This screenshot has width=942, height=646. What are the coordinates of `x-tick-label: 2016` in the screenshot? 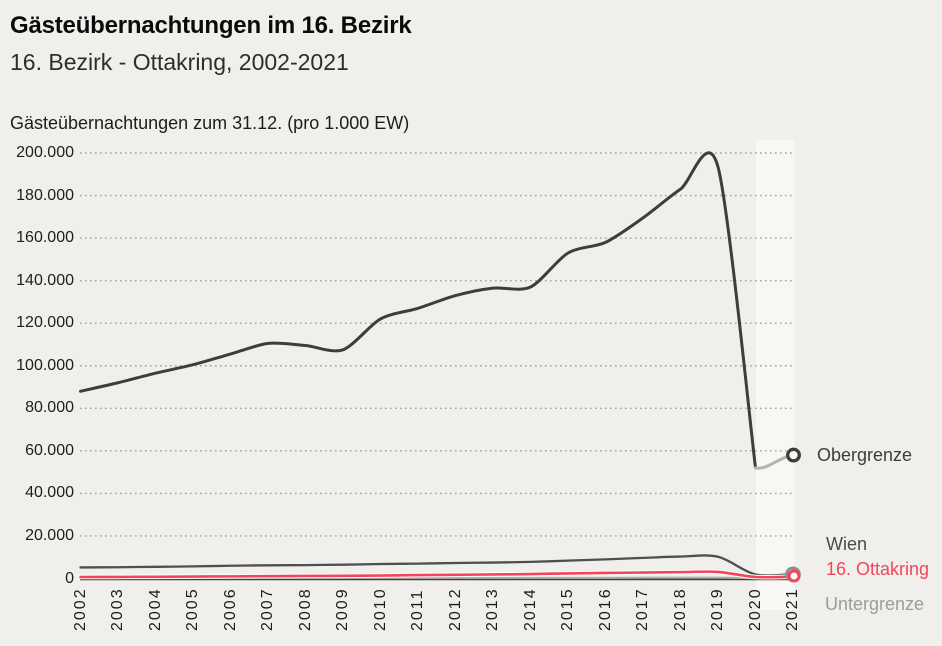 It's located at (605, 609).